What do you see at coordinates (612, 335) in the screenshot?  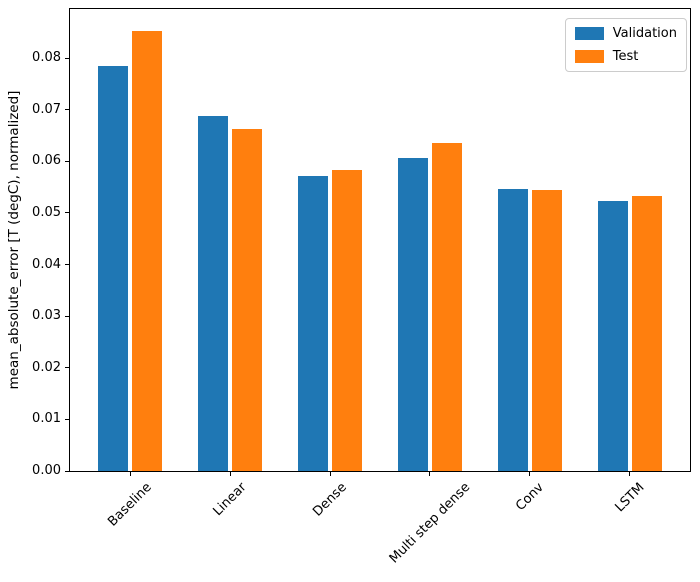 I see `bar-validation-lstm` at bounding box center [612, 335].